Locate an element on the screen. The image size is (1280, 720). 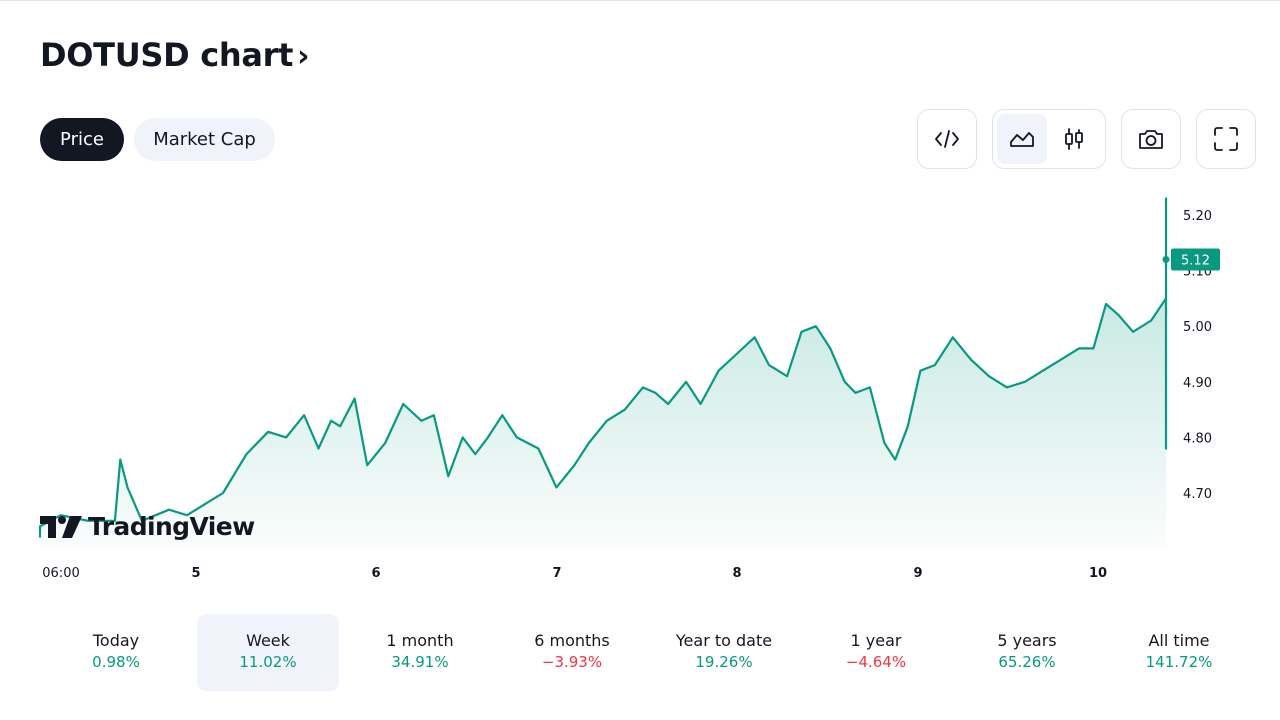
y-tick-label: 4.80 is located at coordinates (1197, 438).